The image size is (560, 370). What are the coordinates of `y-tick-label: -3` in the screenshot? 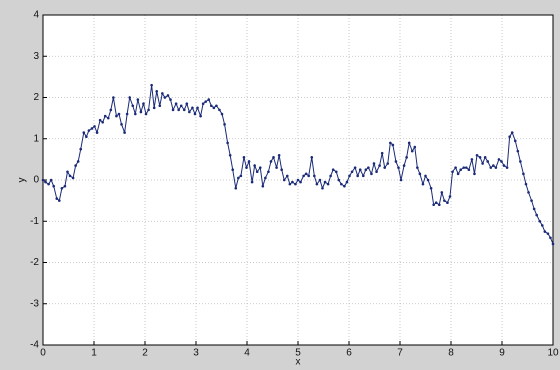 It's located at (34, 303).